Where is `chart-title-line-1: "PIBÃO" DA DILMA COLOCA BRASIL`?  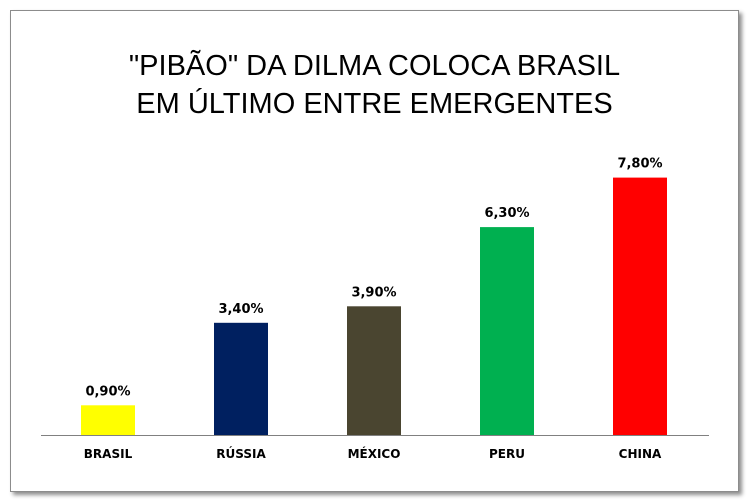
chart-title-line-1: "PIBÃO" DA DILMA COLOCA BRASIL is located at coordinates (374, 66).